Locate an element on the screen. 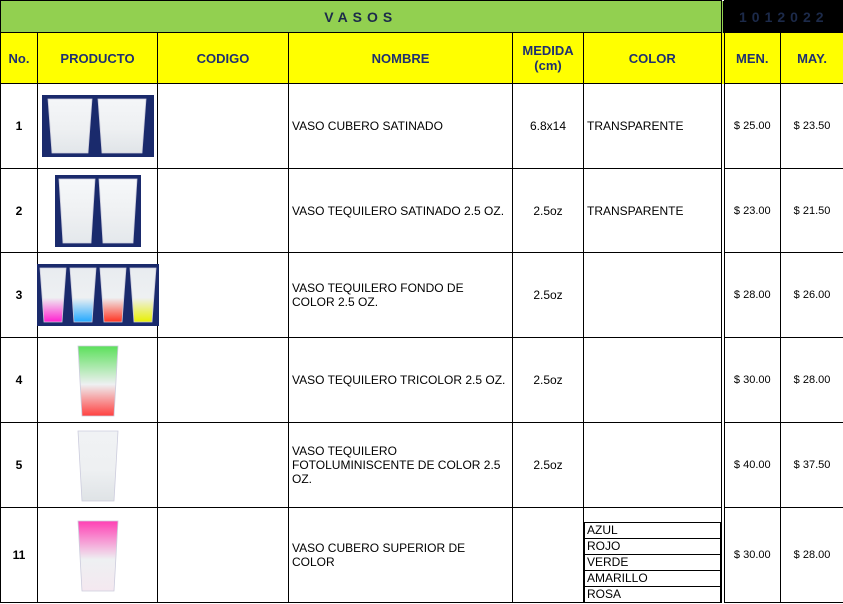  price-men: $ 28.00 is located at coordinates (751, 295).